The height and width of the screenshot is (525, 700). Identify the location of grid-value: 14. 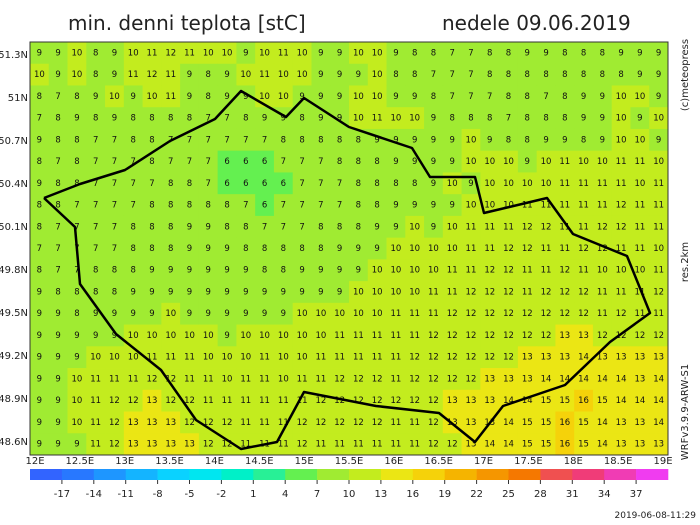
(658, 401).